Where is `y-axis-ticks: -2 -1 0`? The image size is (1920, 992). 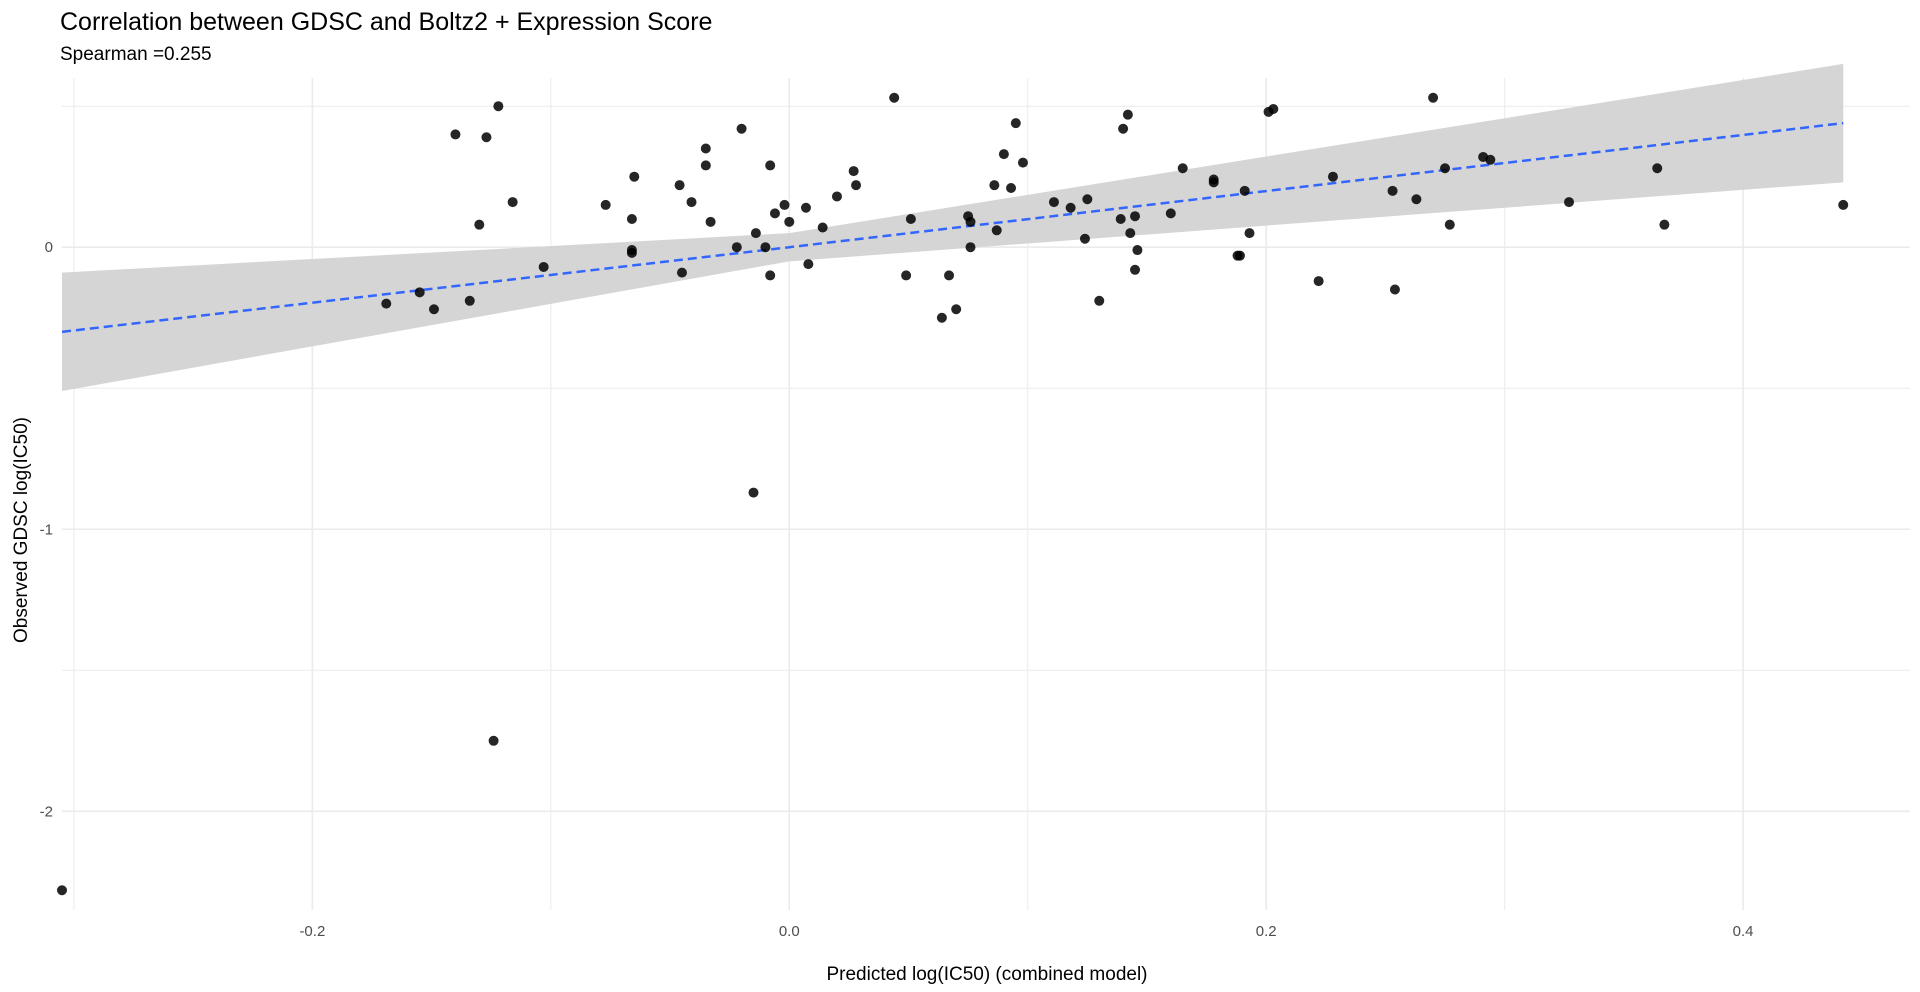 y-axis-ticks: -2 -1 0 is located at coordinates (46, 529).